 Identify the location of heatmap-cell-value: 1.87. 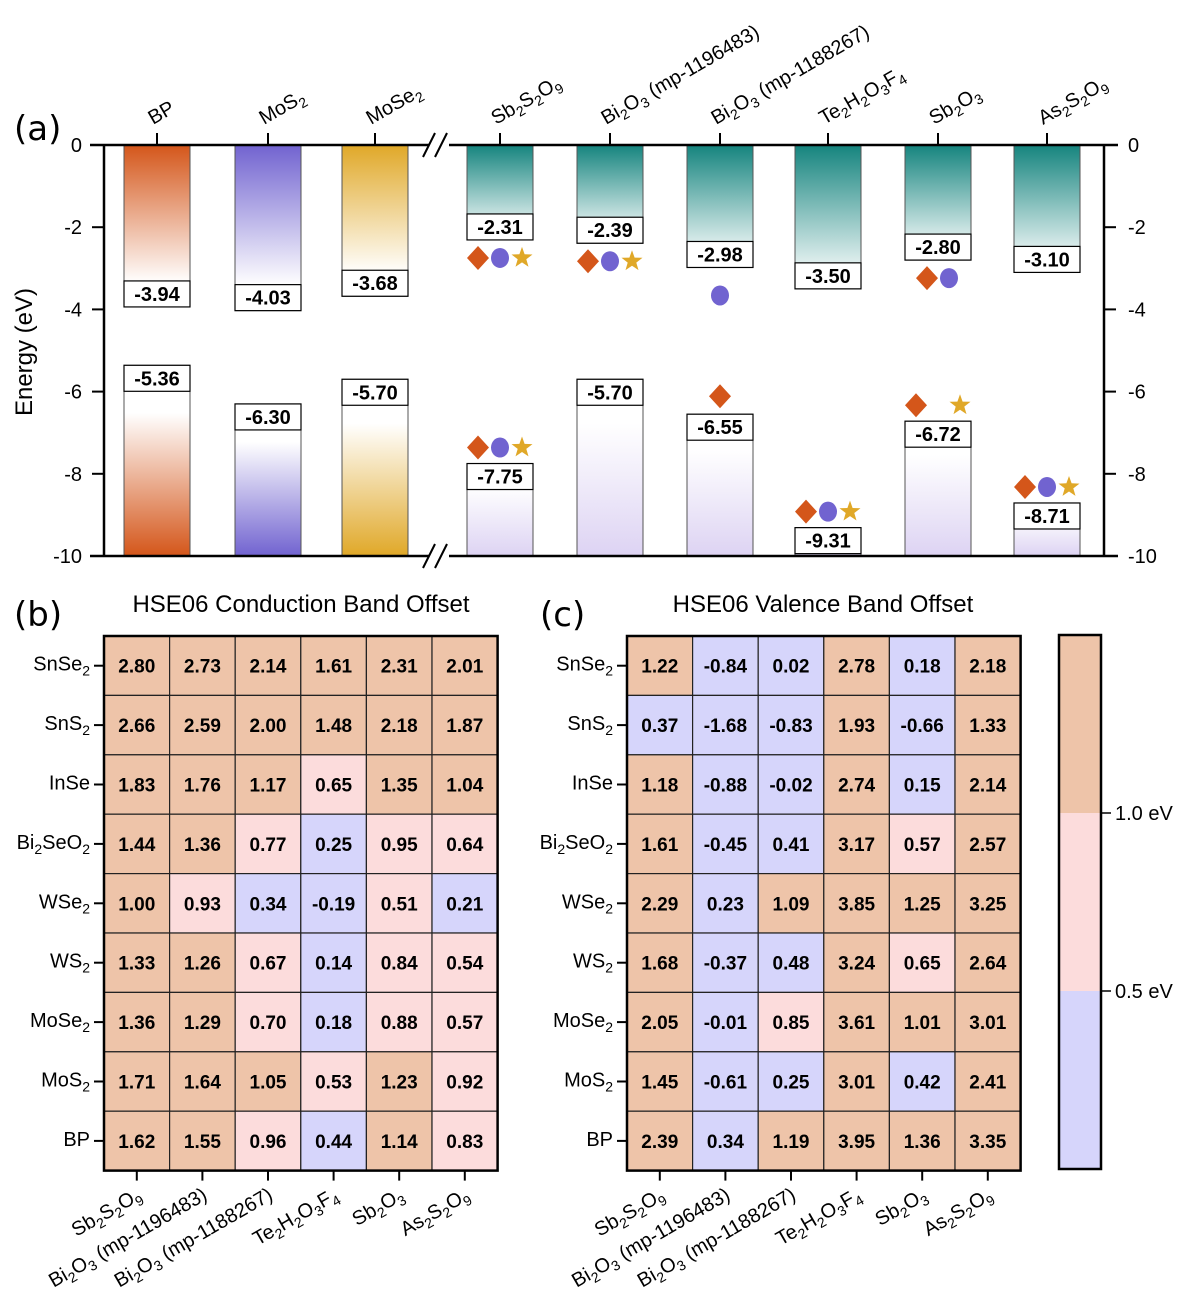
(464, 726).